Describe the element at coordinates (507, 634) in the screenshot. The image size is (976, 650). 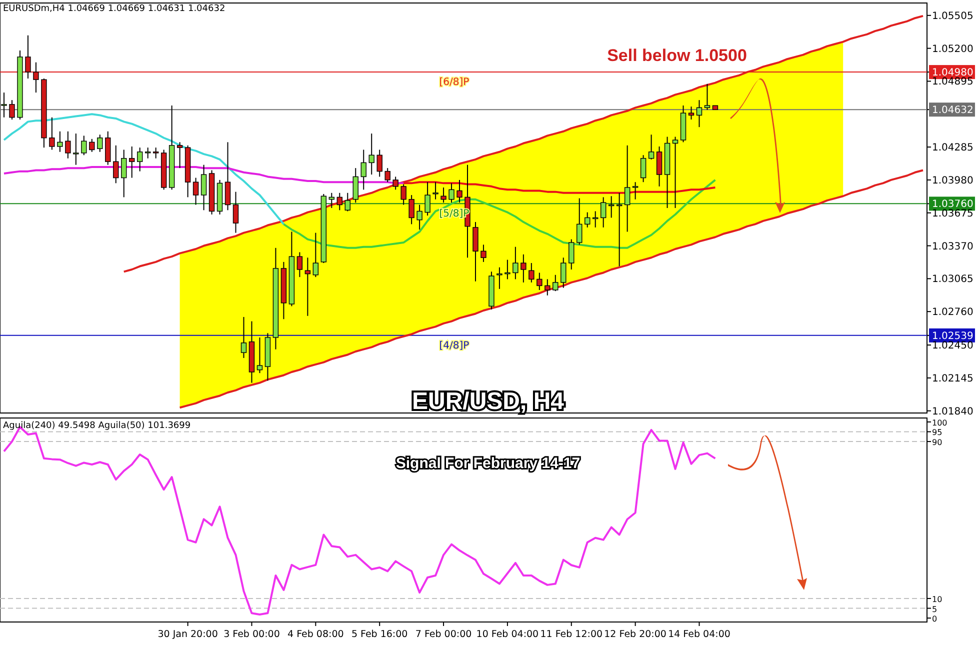
I see `x-tick-label: 10 Feb 04:00` at that location.